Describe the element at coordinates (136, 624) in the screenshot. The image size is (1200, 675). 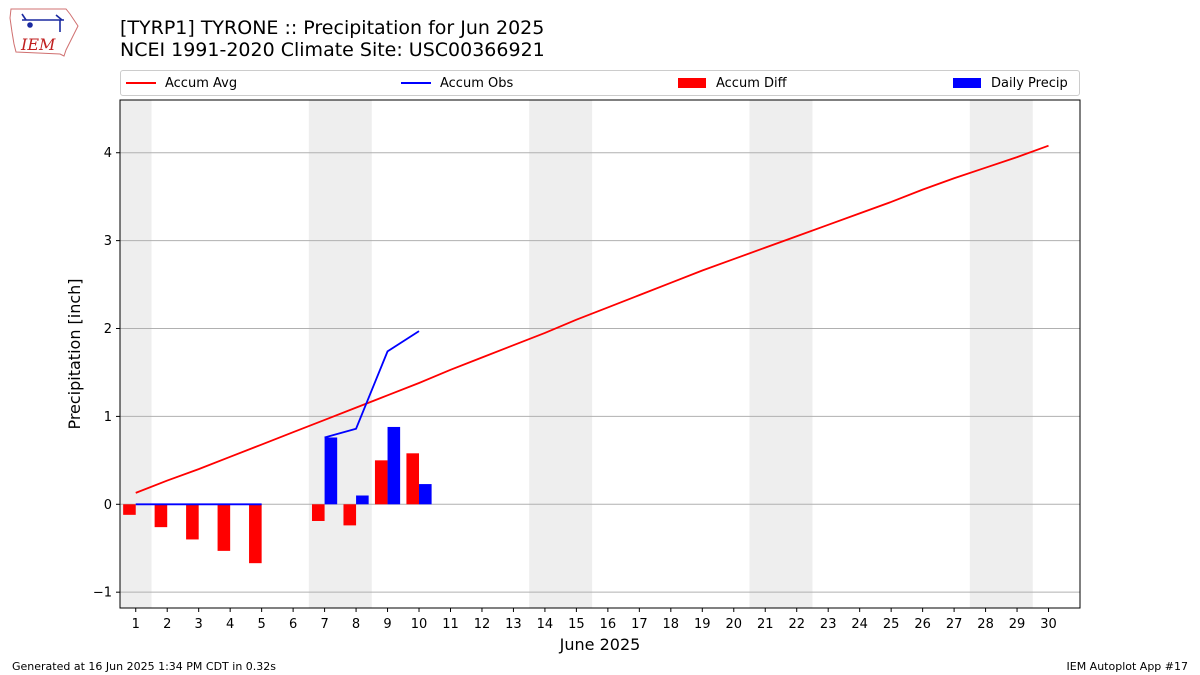
I see `x-tick-label: 1` at that location.